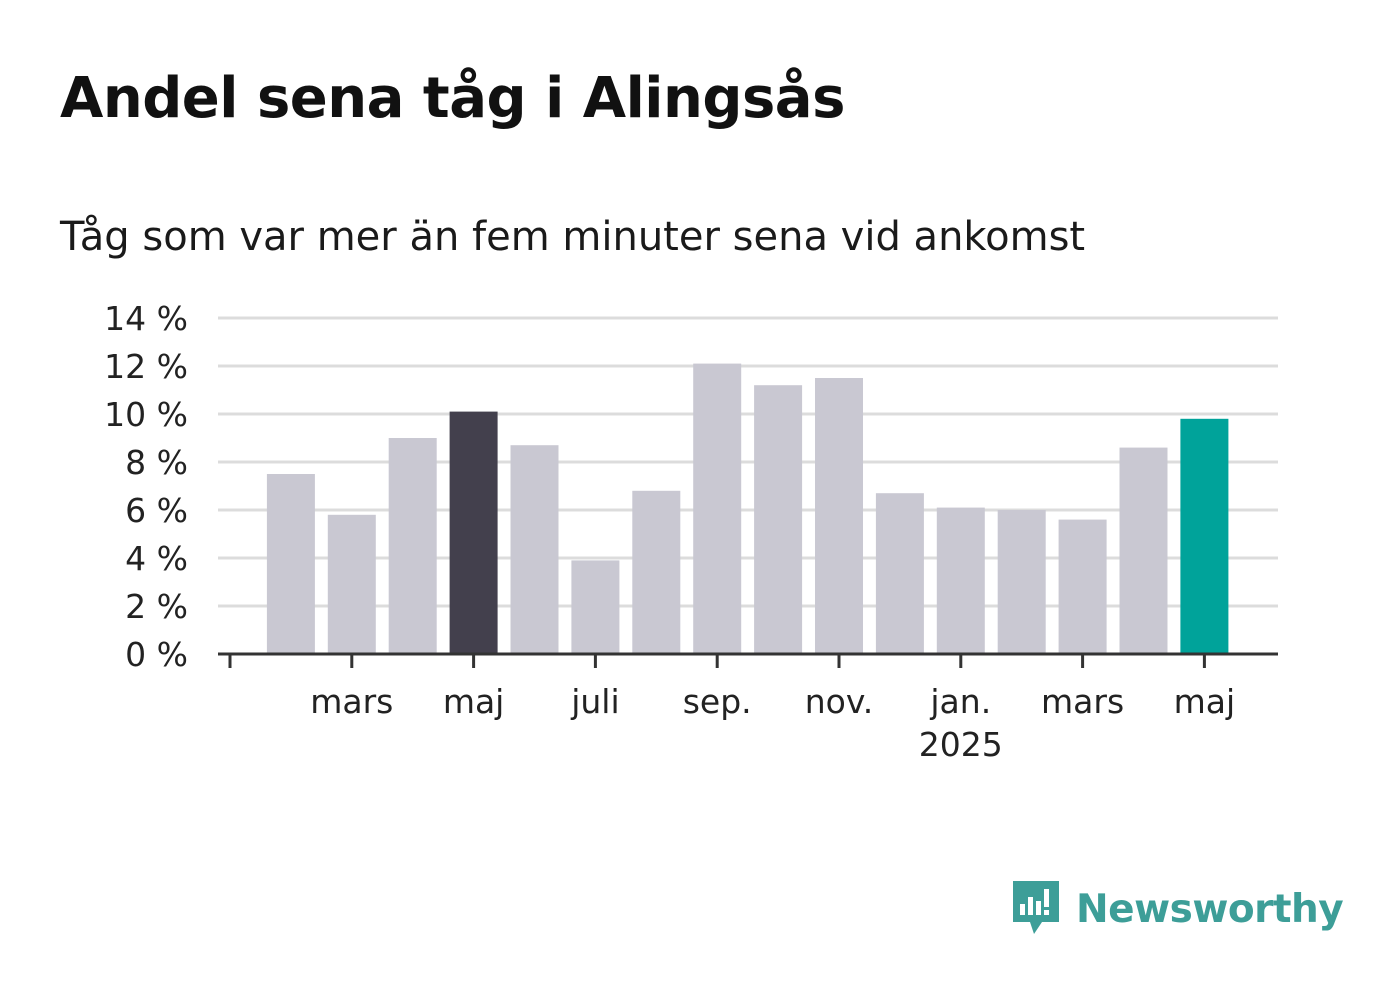 This screenshot has width=1382, height=999. What do you see at coordinates (156, 510) in the screenshot?
I see `y-tick-label: 6 %` at bounding box center [156, 510].